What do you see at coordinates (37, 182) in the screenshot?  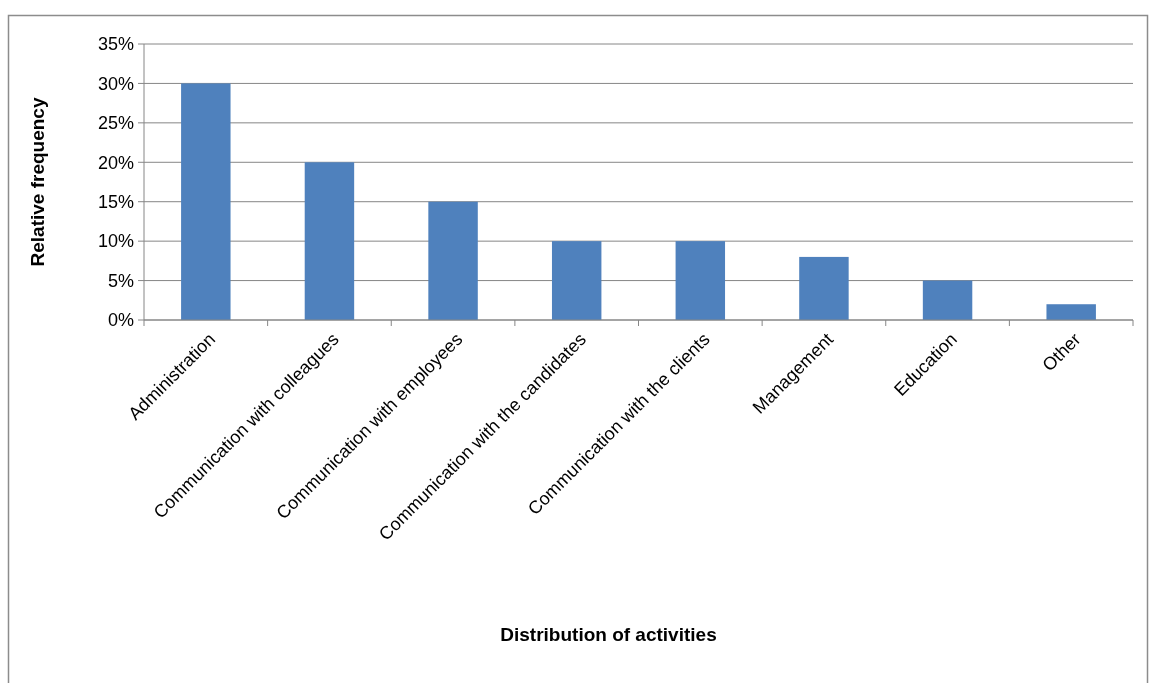 I see `y-axis-title: Relative frequency` at bounding box center [37, 182].